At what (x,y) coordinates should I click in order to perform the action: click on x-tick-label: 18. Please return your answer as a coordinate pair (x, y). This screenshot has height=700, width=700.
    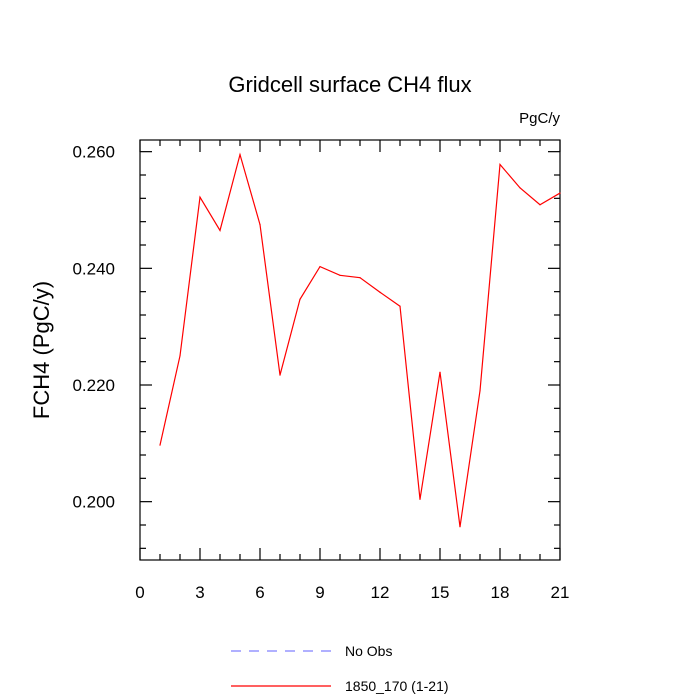
    Looking at the image, I should click on (500, 592).